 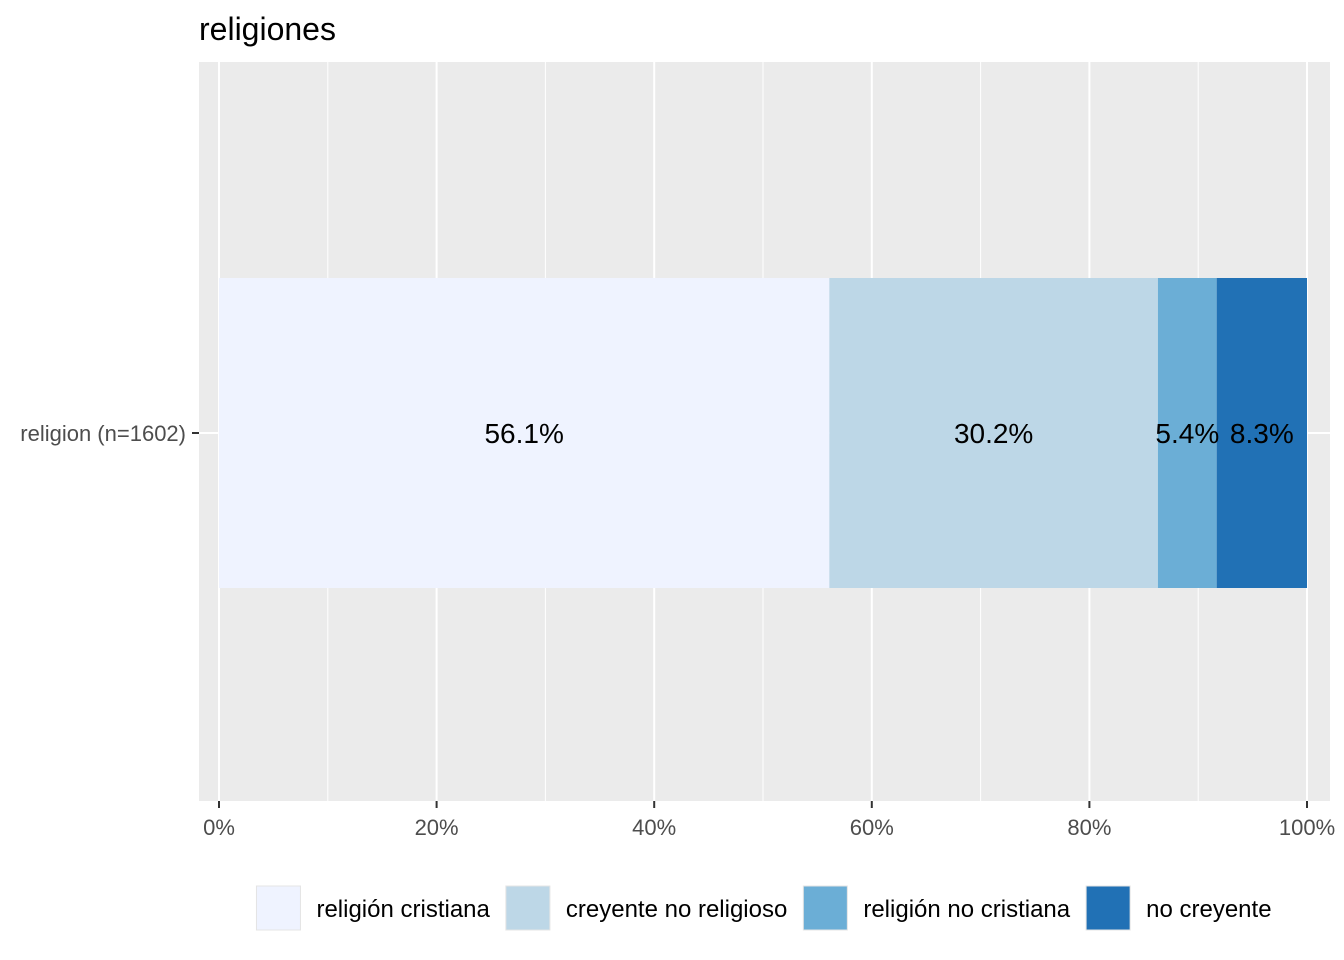 I want to click on x-tick-label: 20%, so click(x=437, y=827).